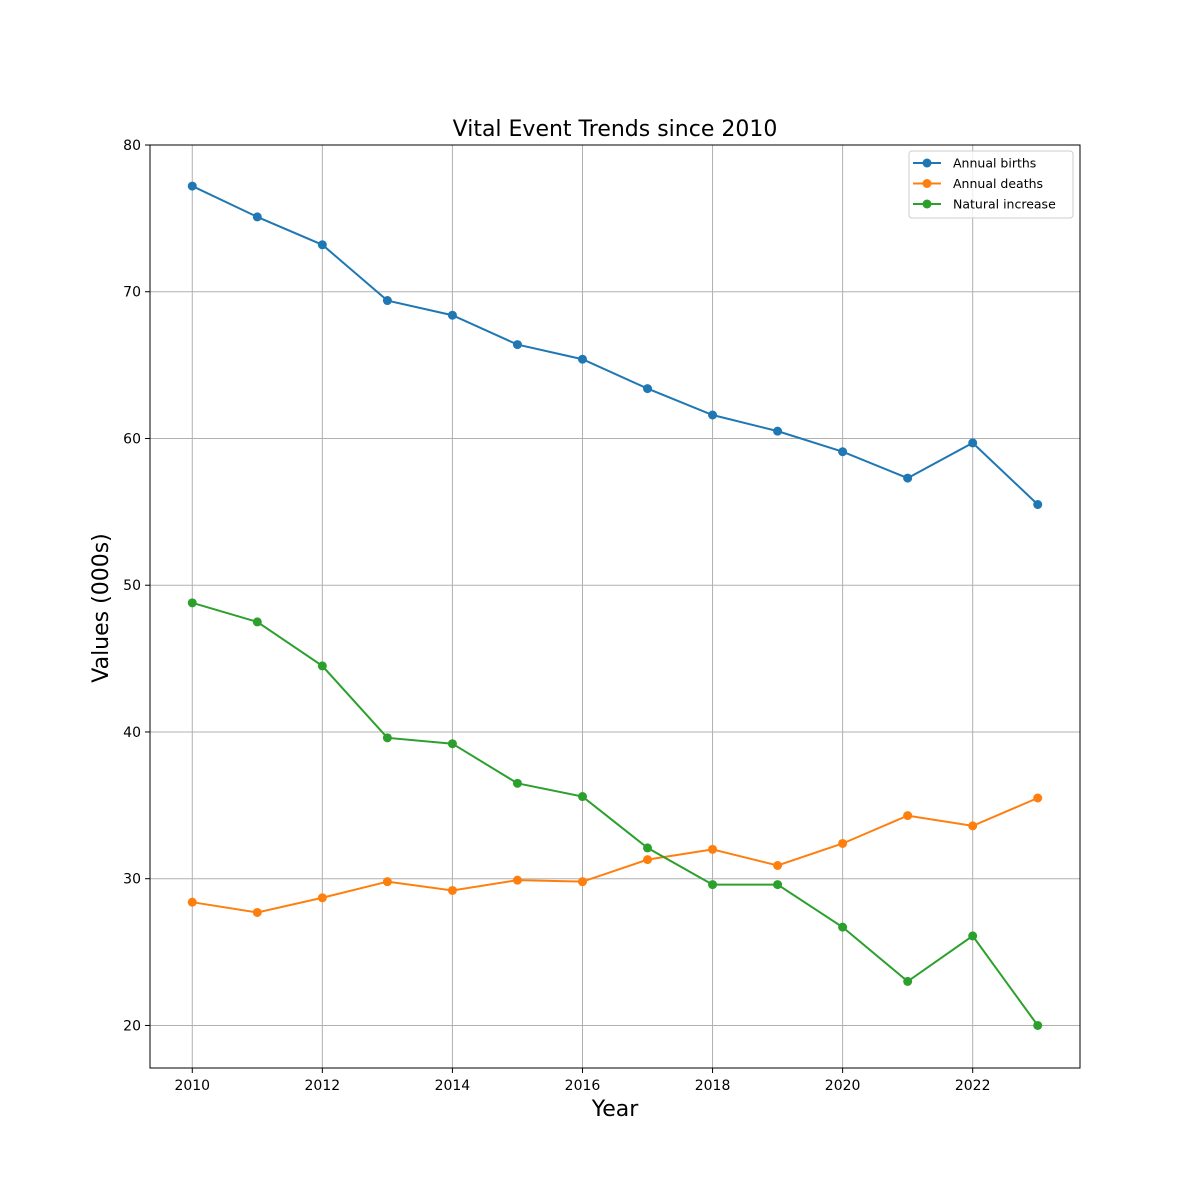  I want to click on x-tick-label: 2016, so click(583, 1086).